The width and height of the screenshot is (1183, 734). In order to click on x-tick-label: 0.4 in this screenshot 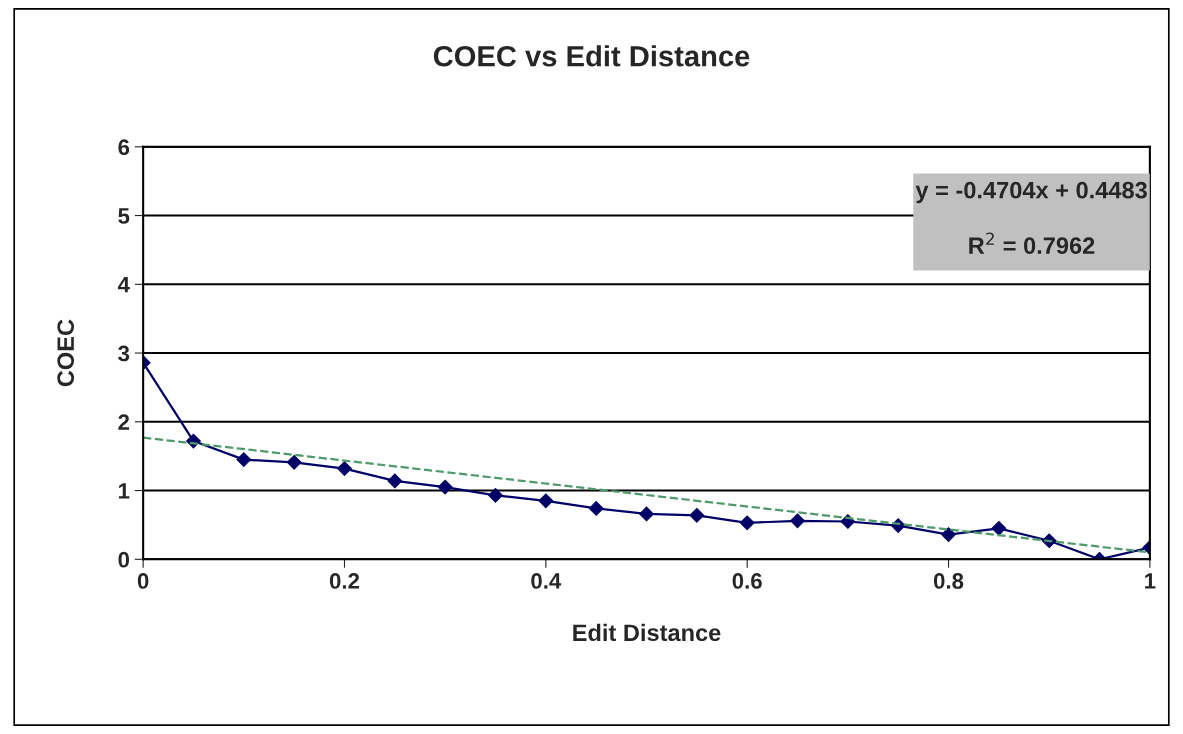, I will do `click(546, 581)`.